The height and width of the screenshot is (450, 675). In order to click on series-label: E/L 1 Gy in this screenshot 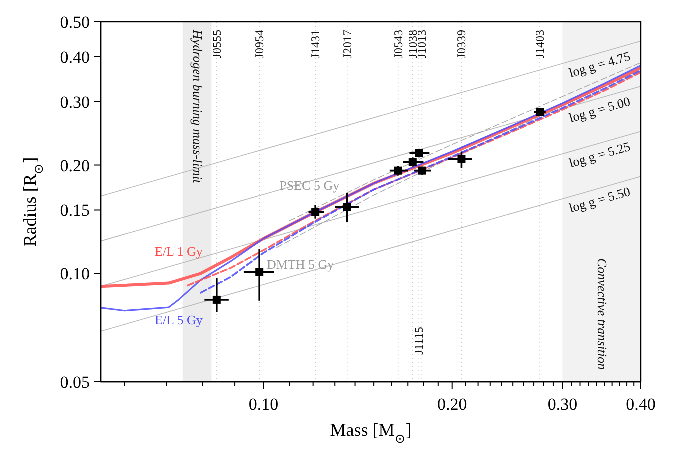, I will do `click(179, 251)`.